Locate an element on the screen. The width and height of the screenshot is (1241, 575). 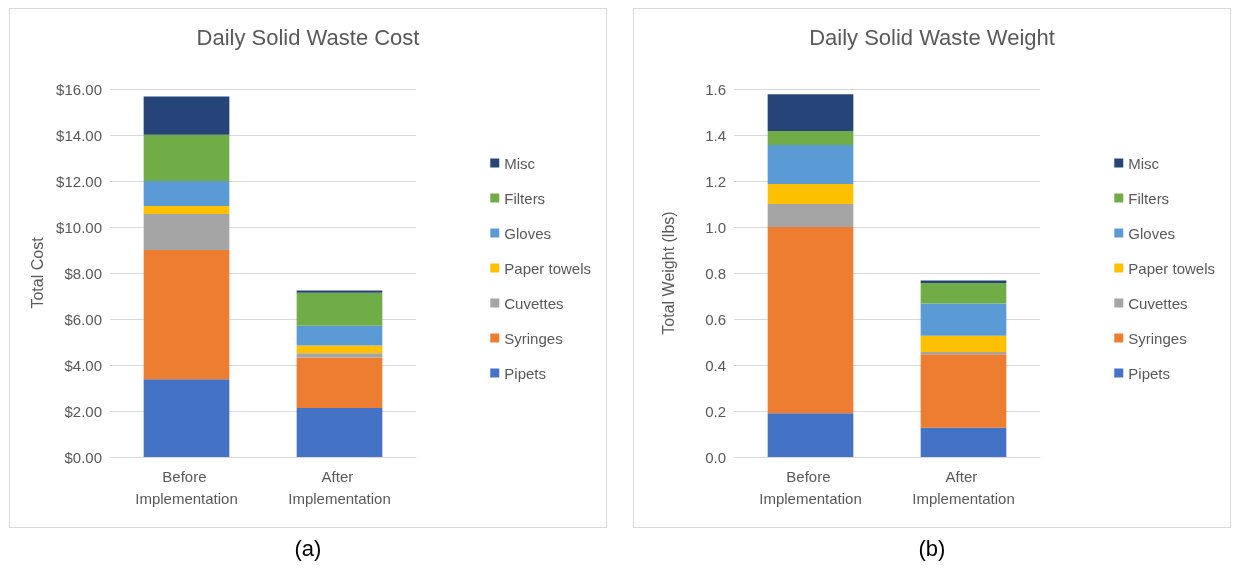
text: (a) is located at coordinates (308, 549).